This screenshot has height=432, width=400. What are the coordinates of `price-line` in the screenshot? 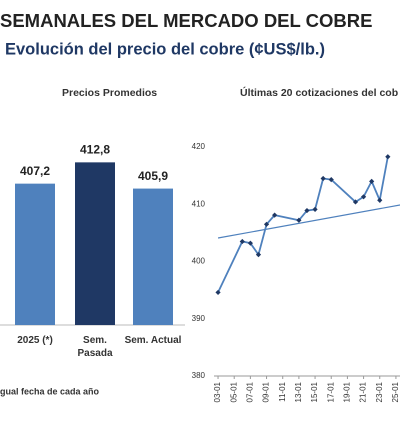 It's located at (303, 224).